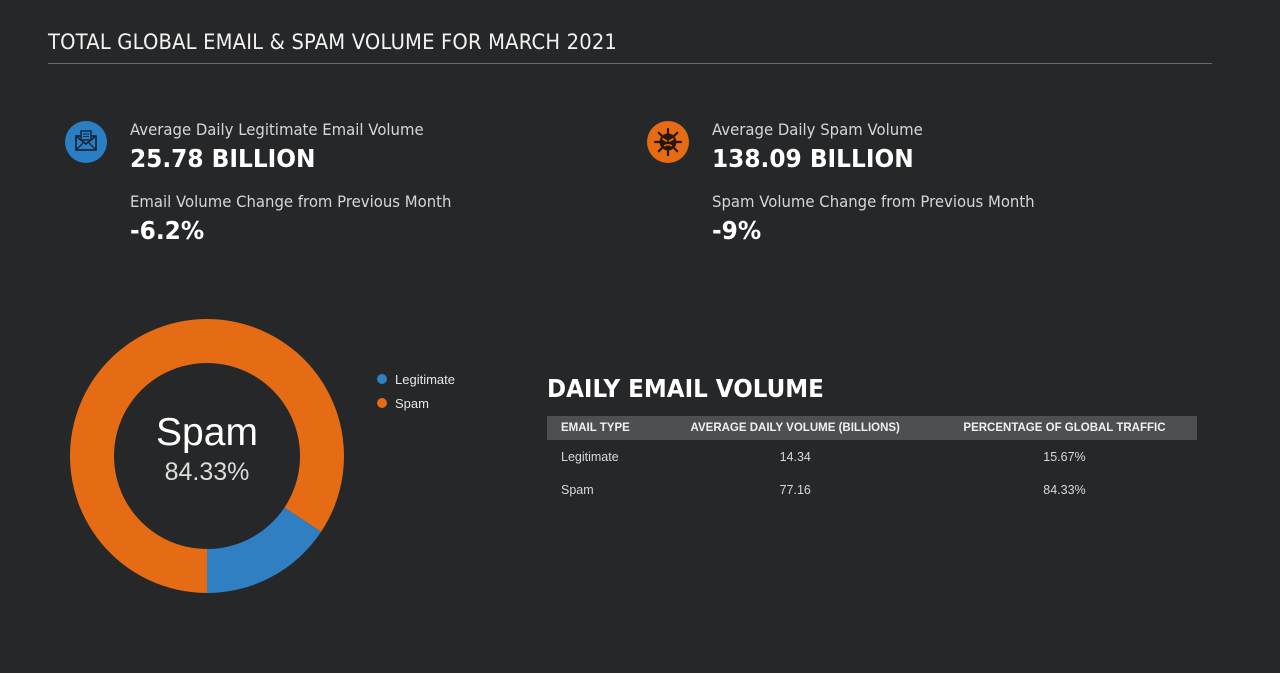 Image resolution: width=1280 pixels, height=673 pixels. I want to click on table-heading: DAILY EMAIL VOLUME, so click(685, 388).